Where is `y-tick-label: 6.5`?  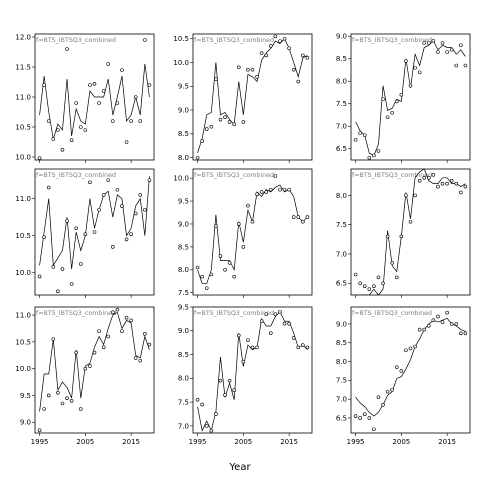
y-tick-label: 6.5 is located at coordinates (341, 284).